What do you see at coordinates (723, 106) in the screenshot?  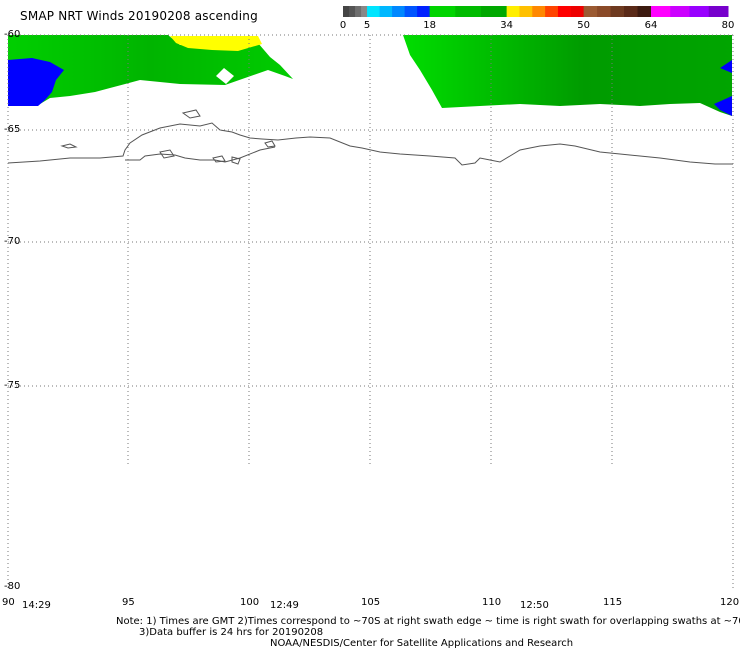 I see `right-swath-blue-lower` at bounding box center [723, 106].